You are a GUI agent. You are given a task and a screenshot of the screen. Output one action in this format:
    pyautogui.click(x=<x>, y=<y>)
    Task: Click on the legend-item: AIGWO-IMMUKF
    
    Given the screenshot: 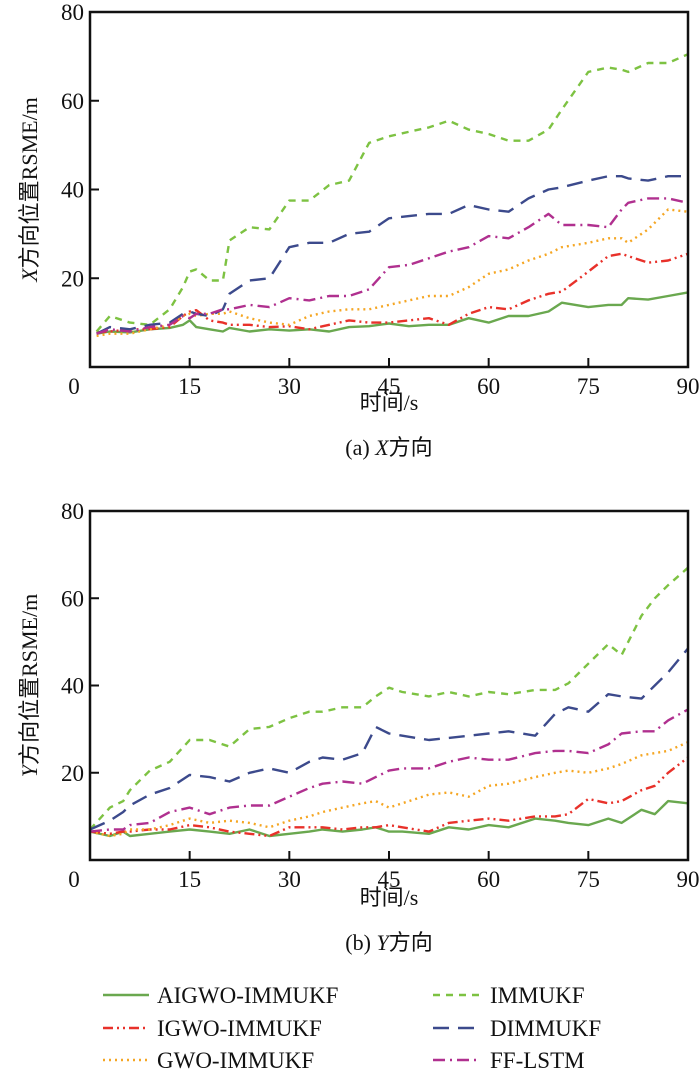 What is the action you would take?
    pyautogui.click(x=220, y=995)
    